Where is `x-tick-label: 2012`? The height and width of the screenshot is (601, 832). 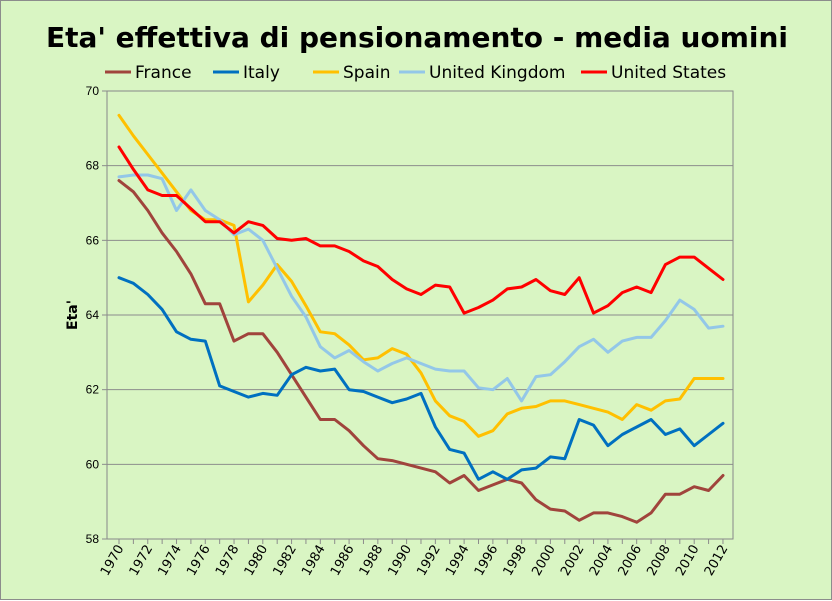 x-tick-label: 2012 is located at coordinates (717, 561).